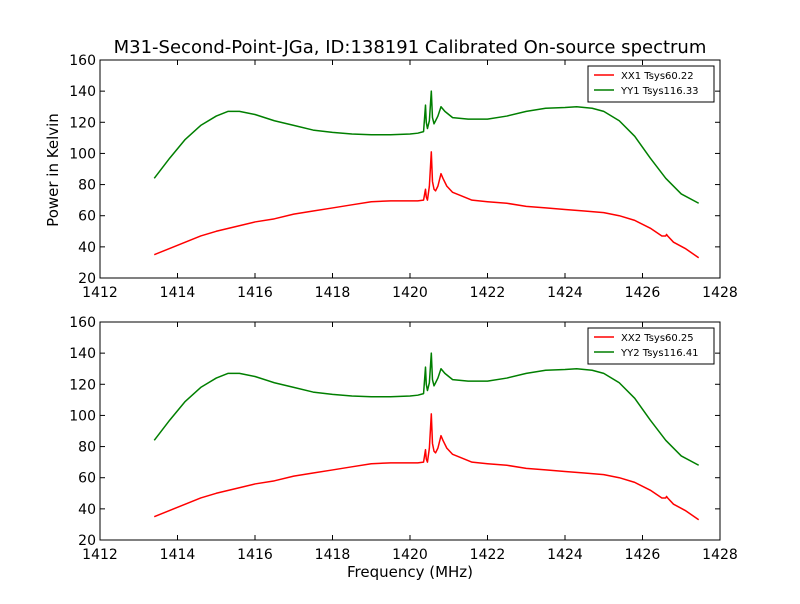 The image size is (800, 604). Describe the element at coordinates (659, 353) in the screenshot. I see `legend-label: YY2 Tsys116.41` at that location.